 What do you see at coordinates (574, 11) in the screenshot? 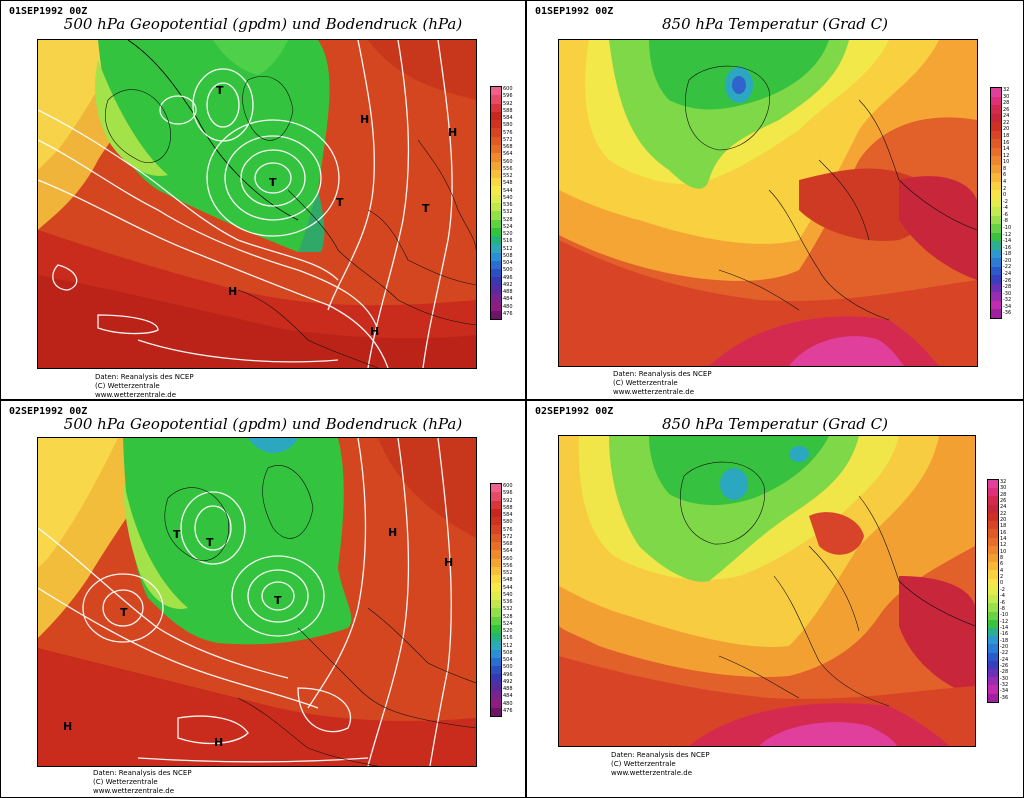
I see `panel-date-stamp: 01SEP1992 00Z` at bounding box center [574, 11].